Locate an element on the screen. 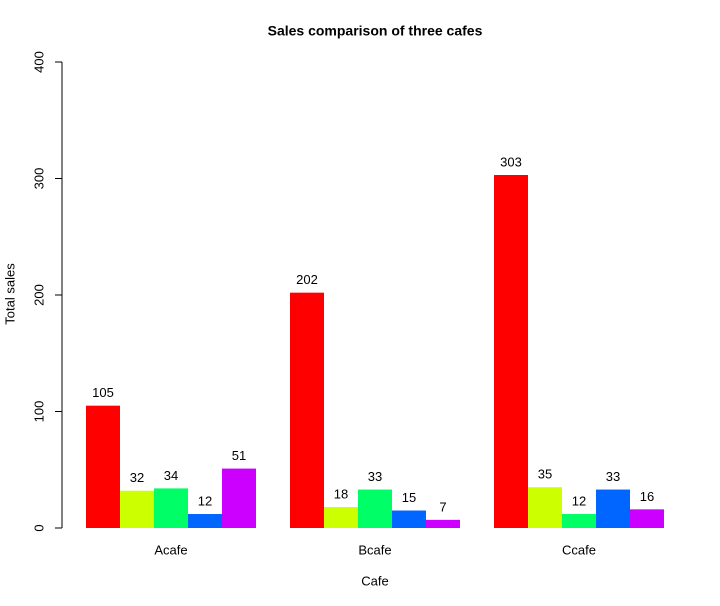  data-label: 15 is located at coordinates (409, 497).